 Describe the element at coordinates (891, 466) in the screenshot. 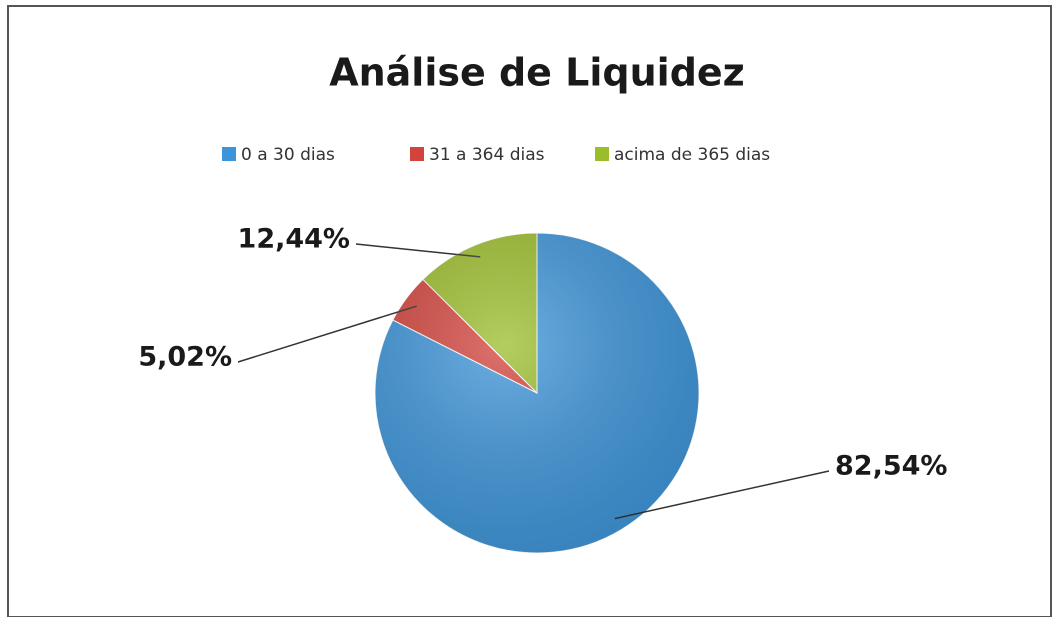

I see `data-label: 82,54%` at that location.